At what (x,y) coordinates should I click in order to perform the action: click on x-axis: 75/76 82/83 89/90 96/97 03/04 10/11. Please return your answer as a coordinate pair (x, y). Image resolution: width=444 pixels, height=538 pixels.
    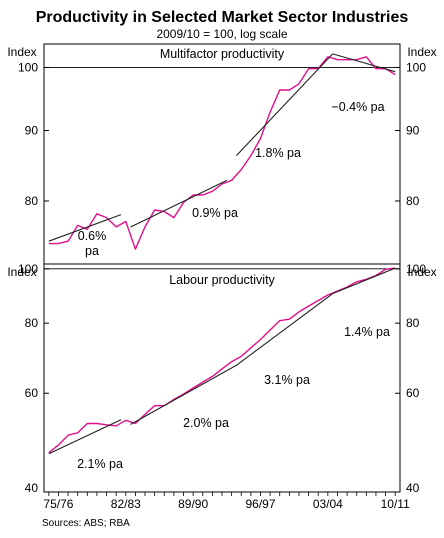
    Looking at the image, I should click on (226, 501).